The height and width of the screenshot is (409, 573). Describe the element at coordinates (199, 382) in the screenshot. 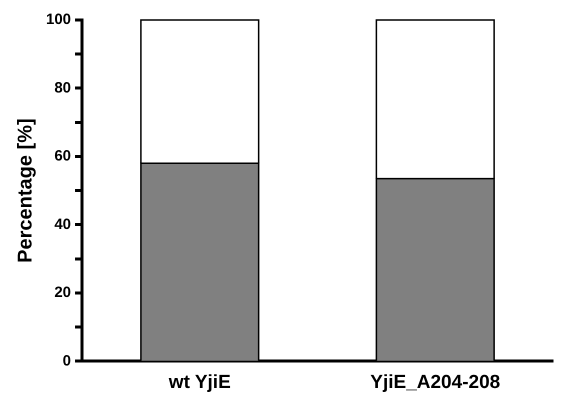

I see `x-tick-label: wt YjiE` at that location.